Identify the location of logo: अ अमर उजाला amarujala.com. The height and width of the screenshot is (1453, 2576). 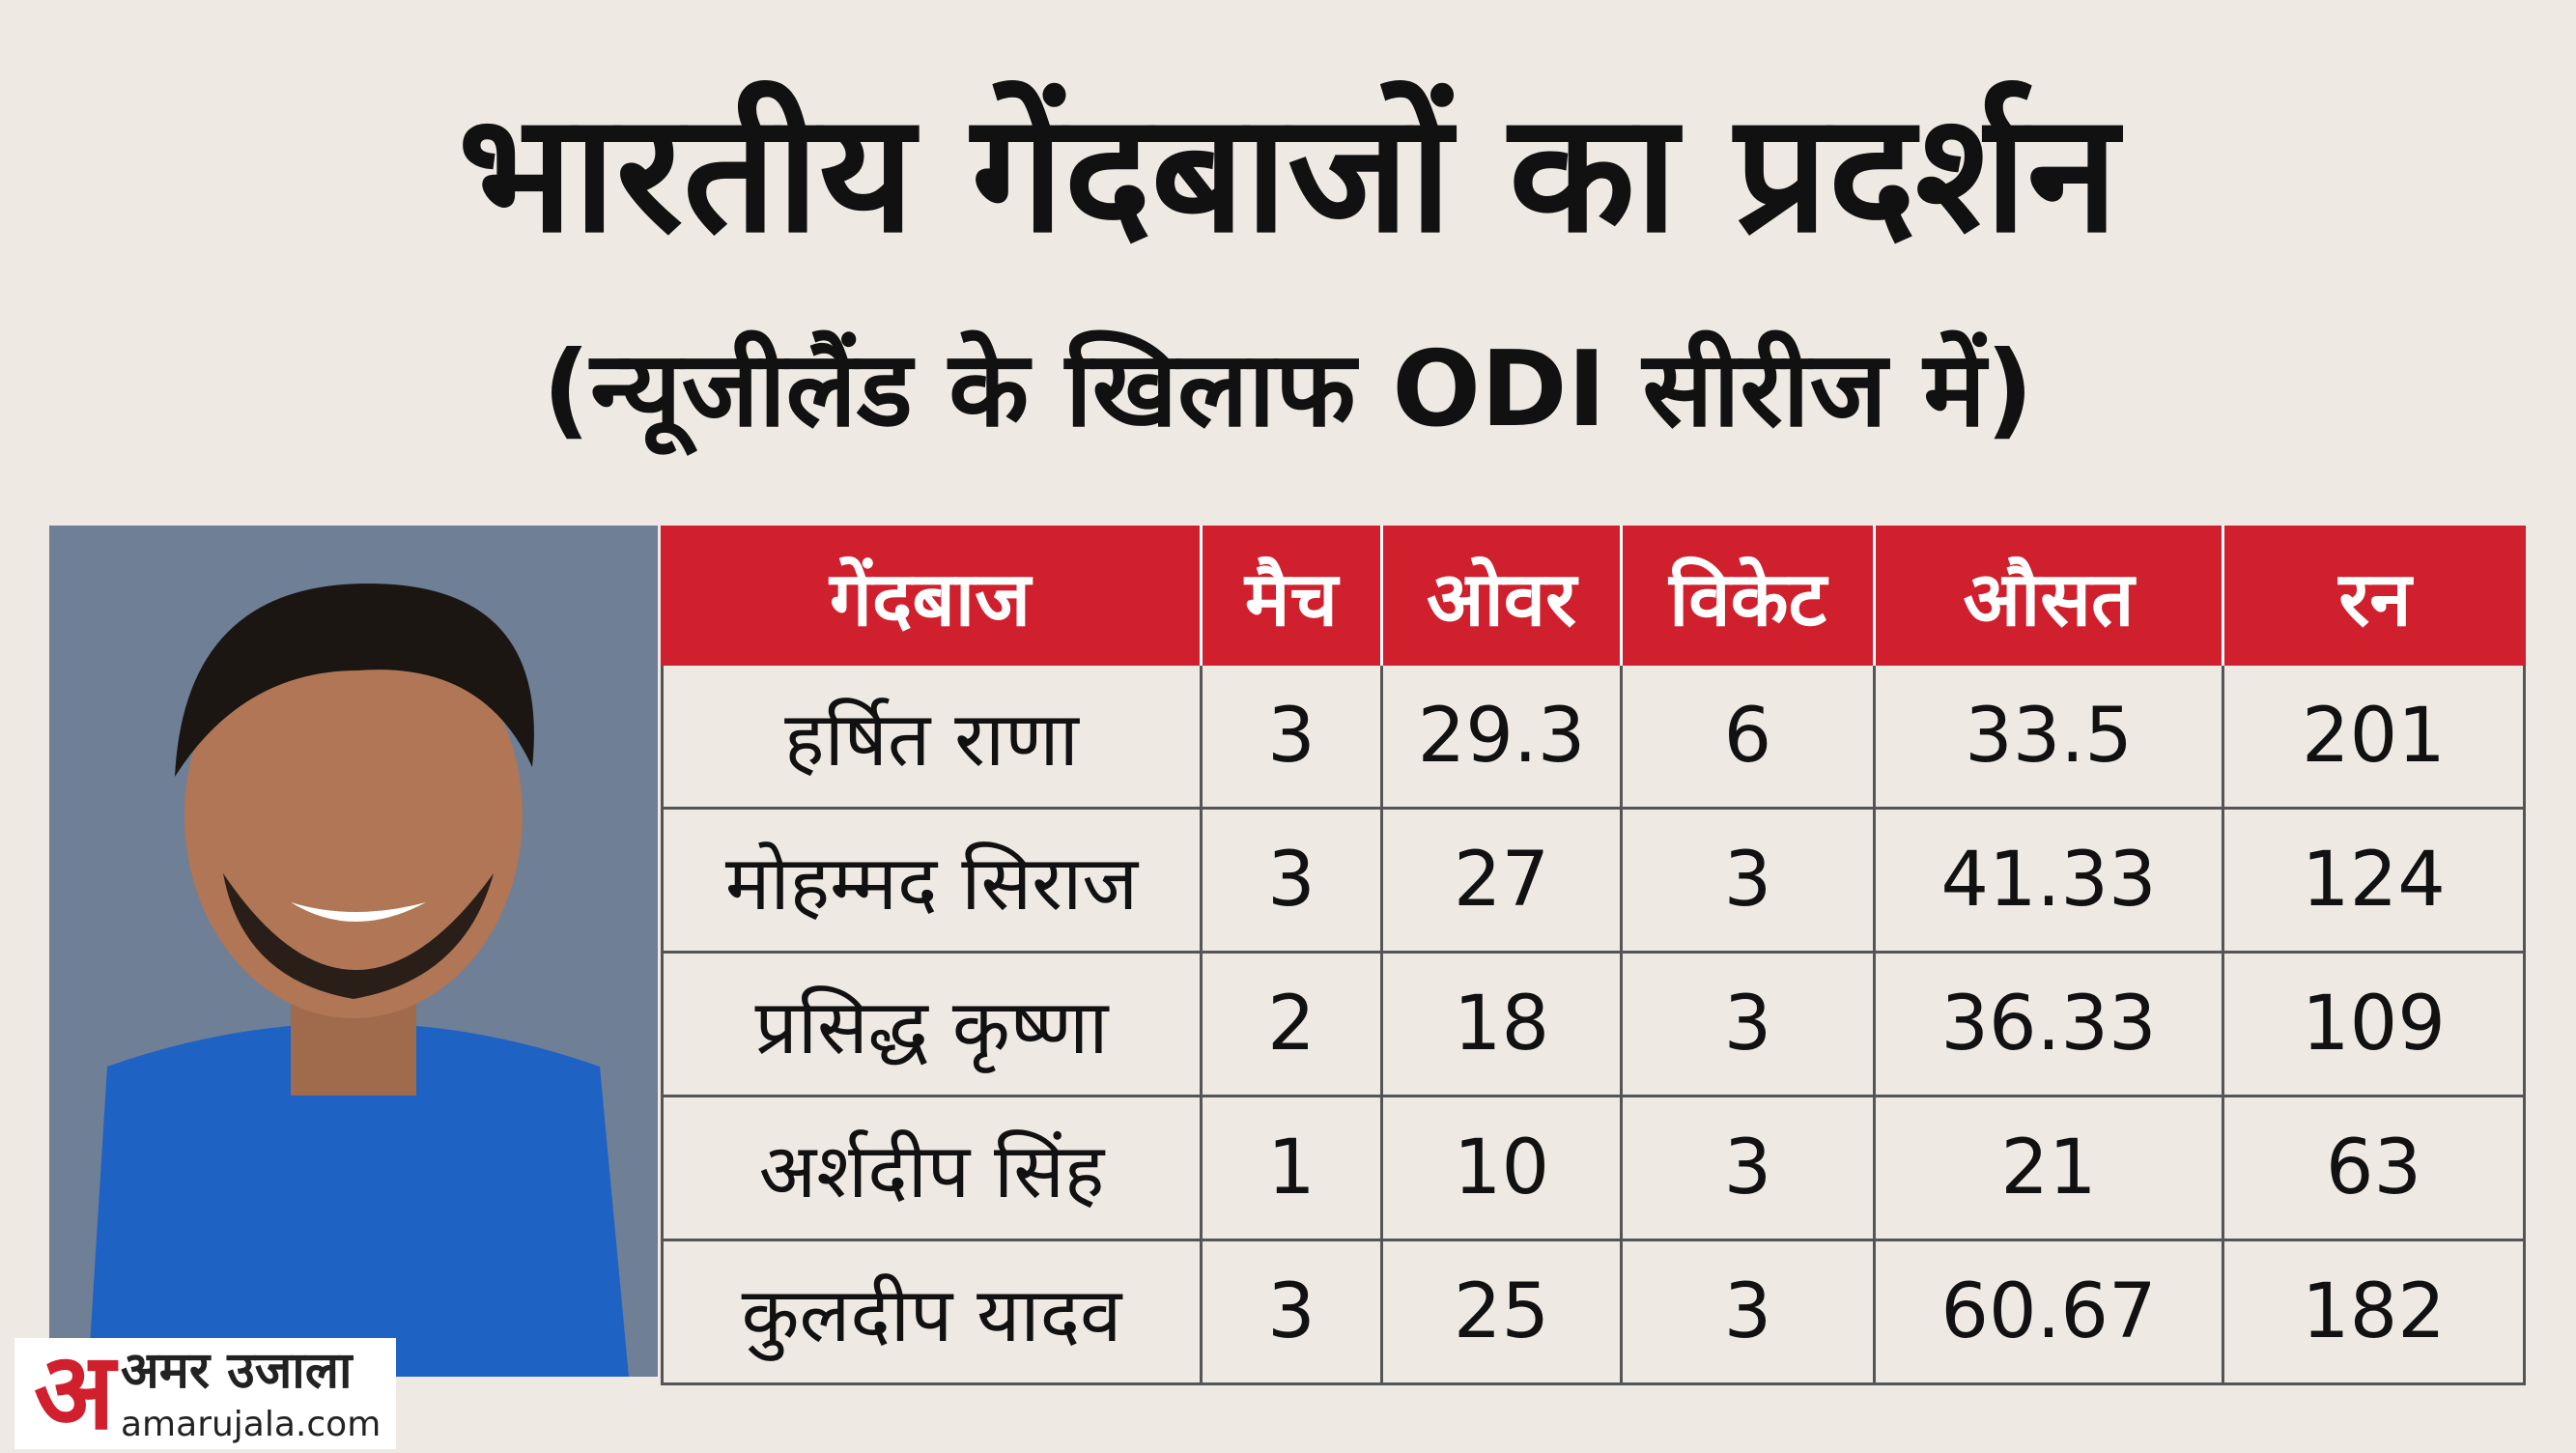
(205, 1394).